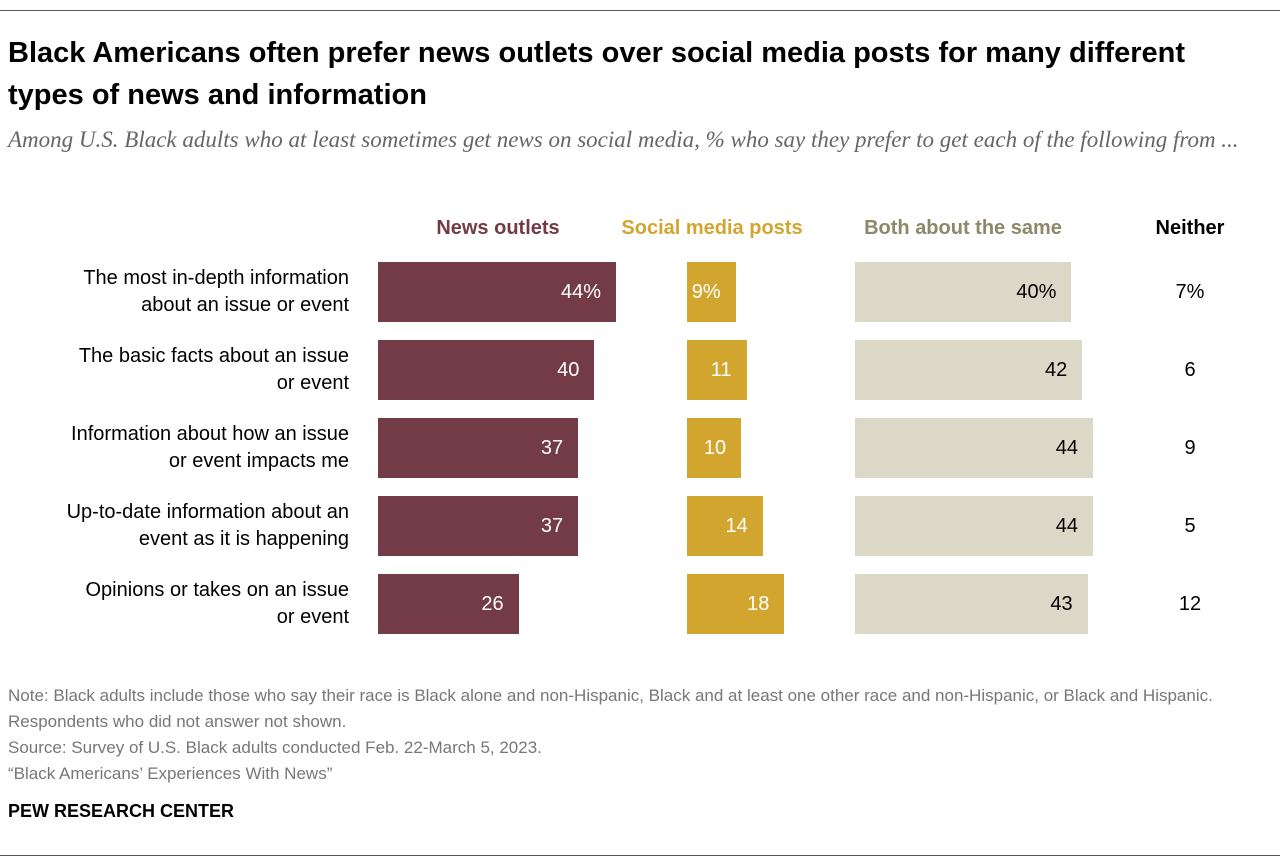 The image size is (1280, 864). I want to click on category-label-line: or event impacts me, so click(258, 461).